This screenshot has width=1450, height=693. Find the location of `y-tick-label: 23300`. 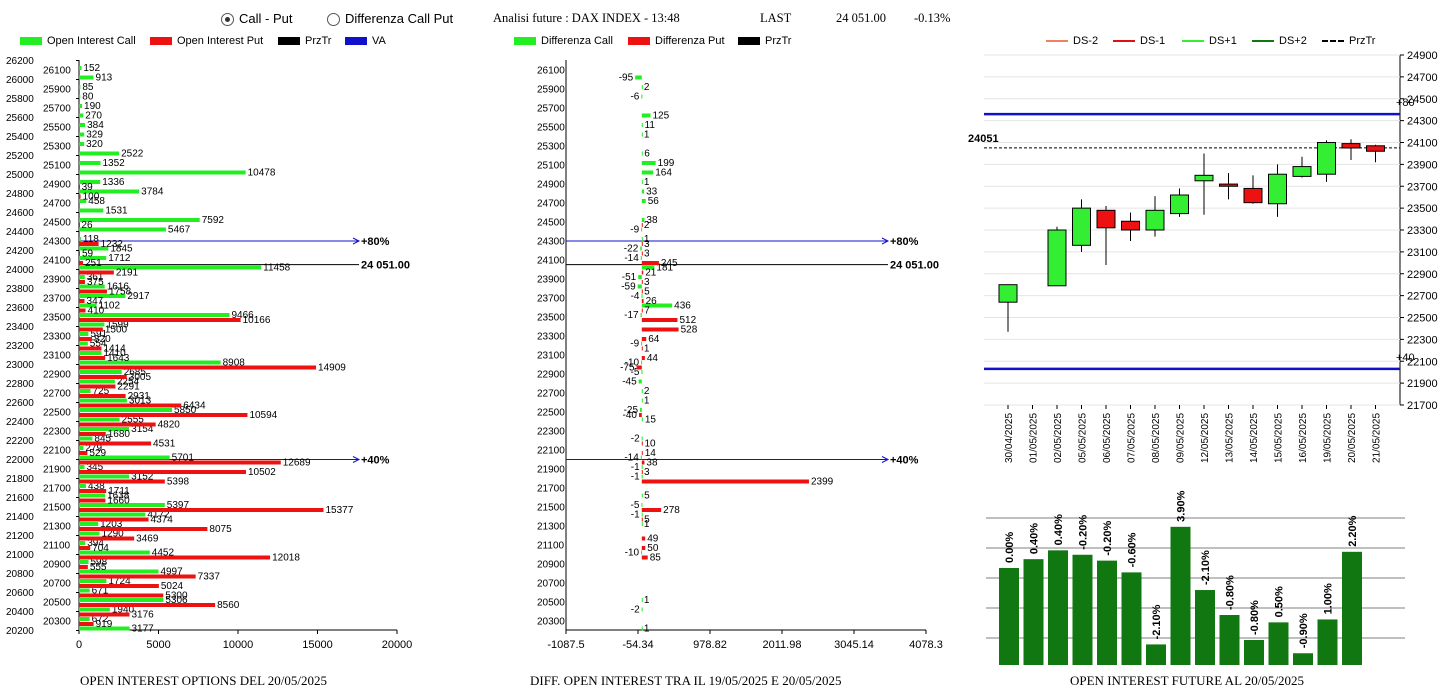

y-tick-label: 23300 is located at coordinates (57, 337).